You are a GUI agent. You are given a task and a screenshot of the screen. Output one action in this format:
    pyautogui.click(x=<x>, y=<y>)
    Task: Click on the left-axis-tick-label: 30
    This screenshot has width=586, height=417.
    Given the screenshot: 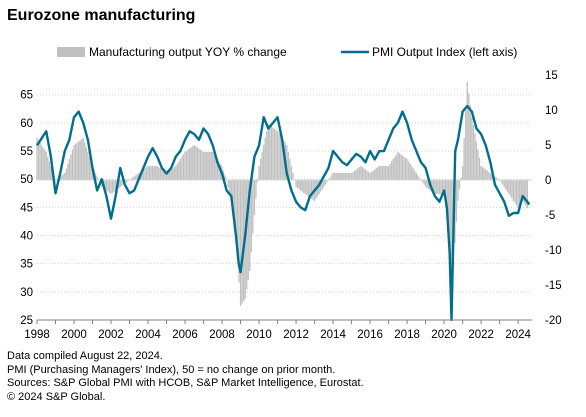 What is the action you would take?
    pyautogui.click(x=26, y=293)
    